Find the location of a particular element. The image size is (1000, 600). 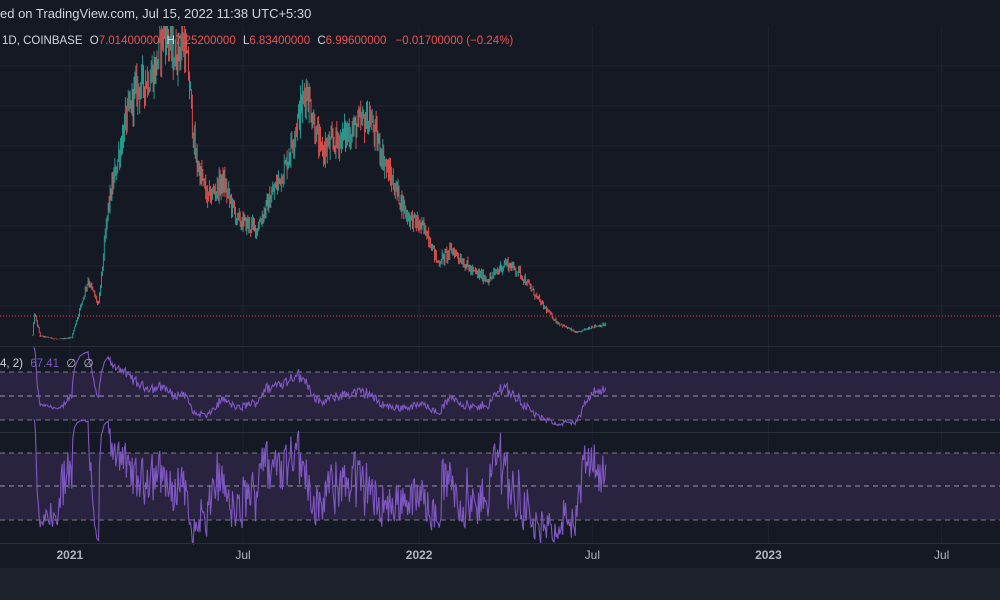

indicator-value: 67.41 is located at coordinates (44, 364).